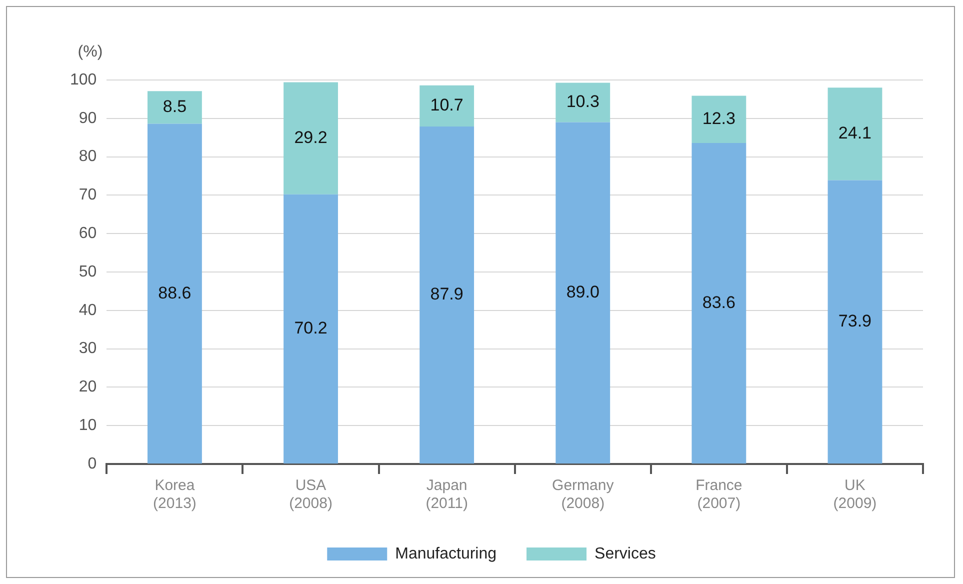 Image resolution: width=963 pixels, height=584 pixels. I want to click on y-tick-label: 20, so click(87, 387).